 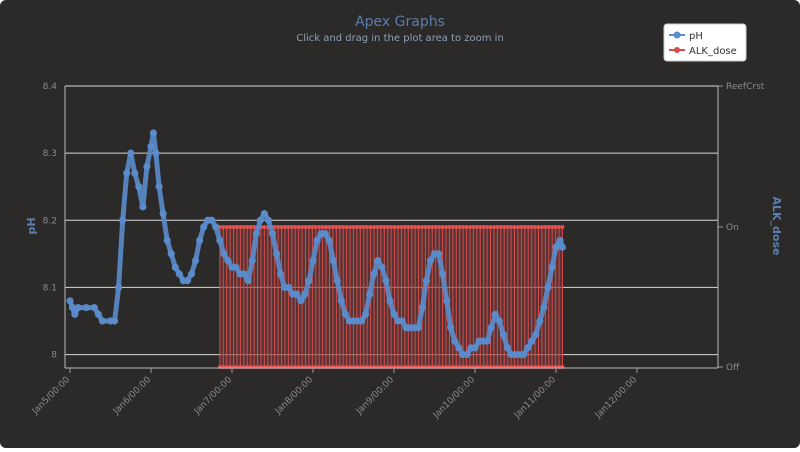 I want to click on legend-ph-label: pH, so click(x=696, y=36).